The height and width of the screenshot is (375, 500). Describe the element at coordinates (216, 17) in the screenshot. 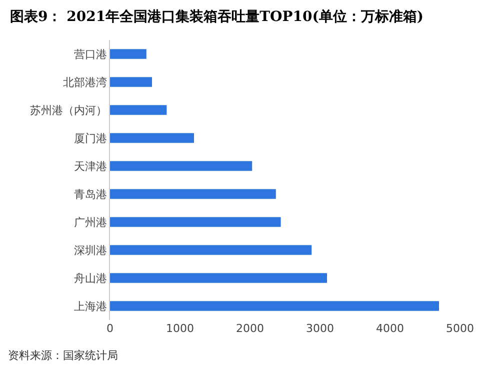

I see `chart-title: 图表9： 2021年全国港口集装箱吞吐量TOP10(单位：万标准箱)` at that location.